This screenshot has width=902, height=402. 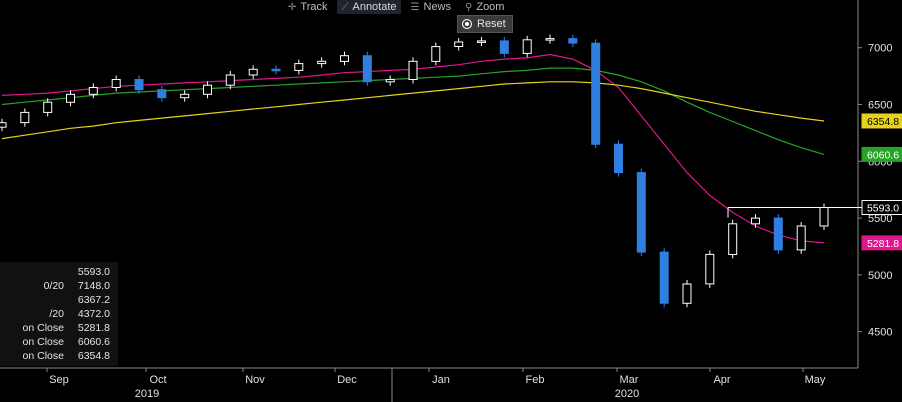 What do you see at coordinates (880, 105) in the screenshot?
I see `y-tick-label: 6500` at bounding box center [880, 105].